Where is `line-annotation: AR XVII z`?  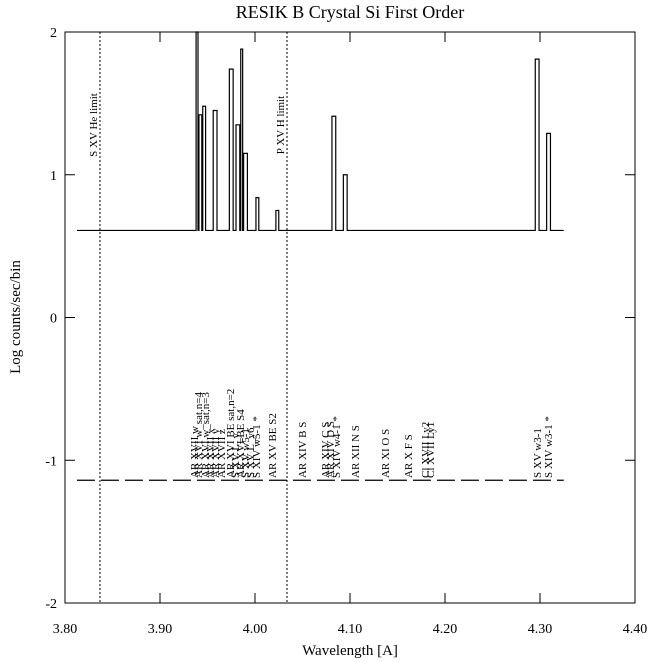
line-annotation: AR XVII z is located at coordinates (222, 453).